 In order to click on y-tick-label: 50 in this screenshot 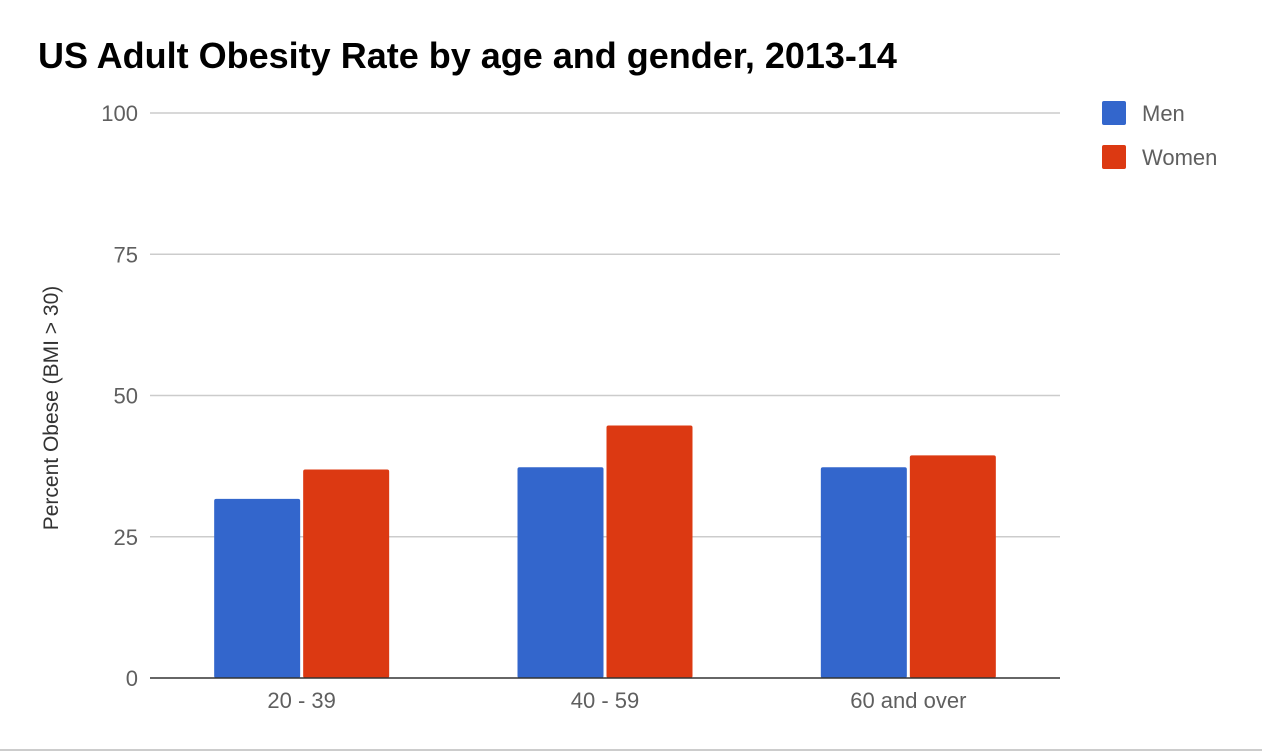, I will do `click(126, 396)`.